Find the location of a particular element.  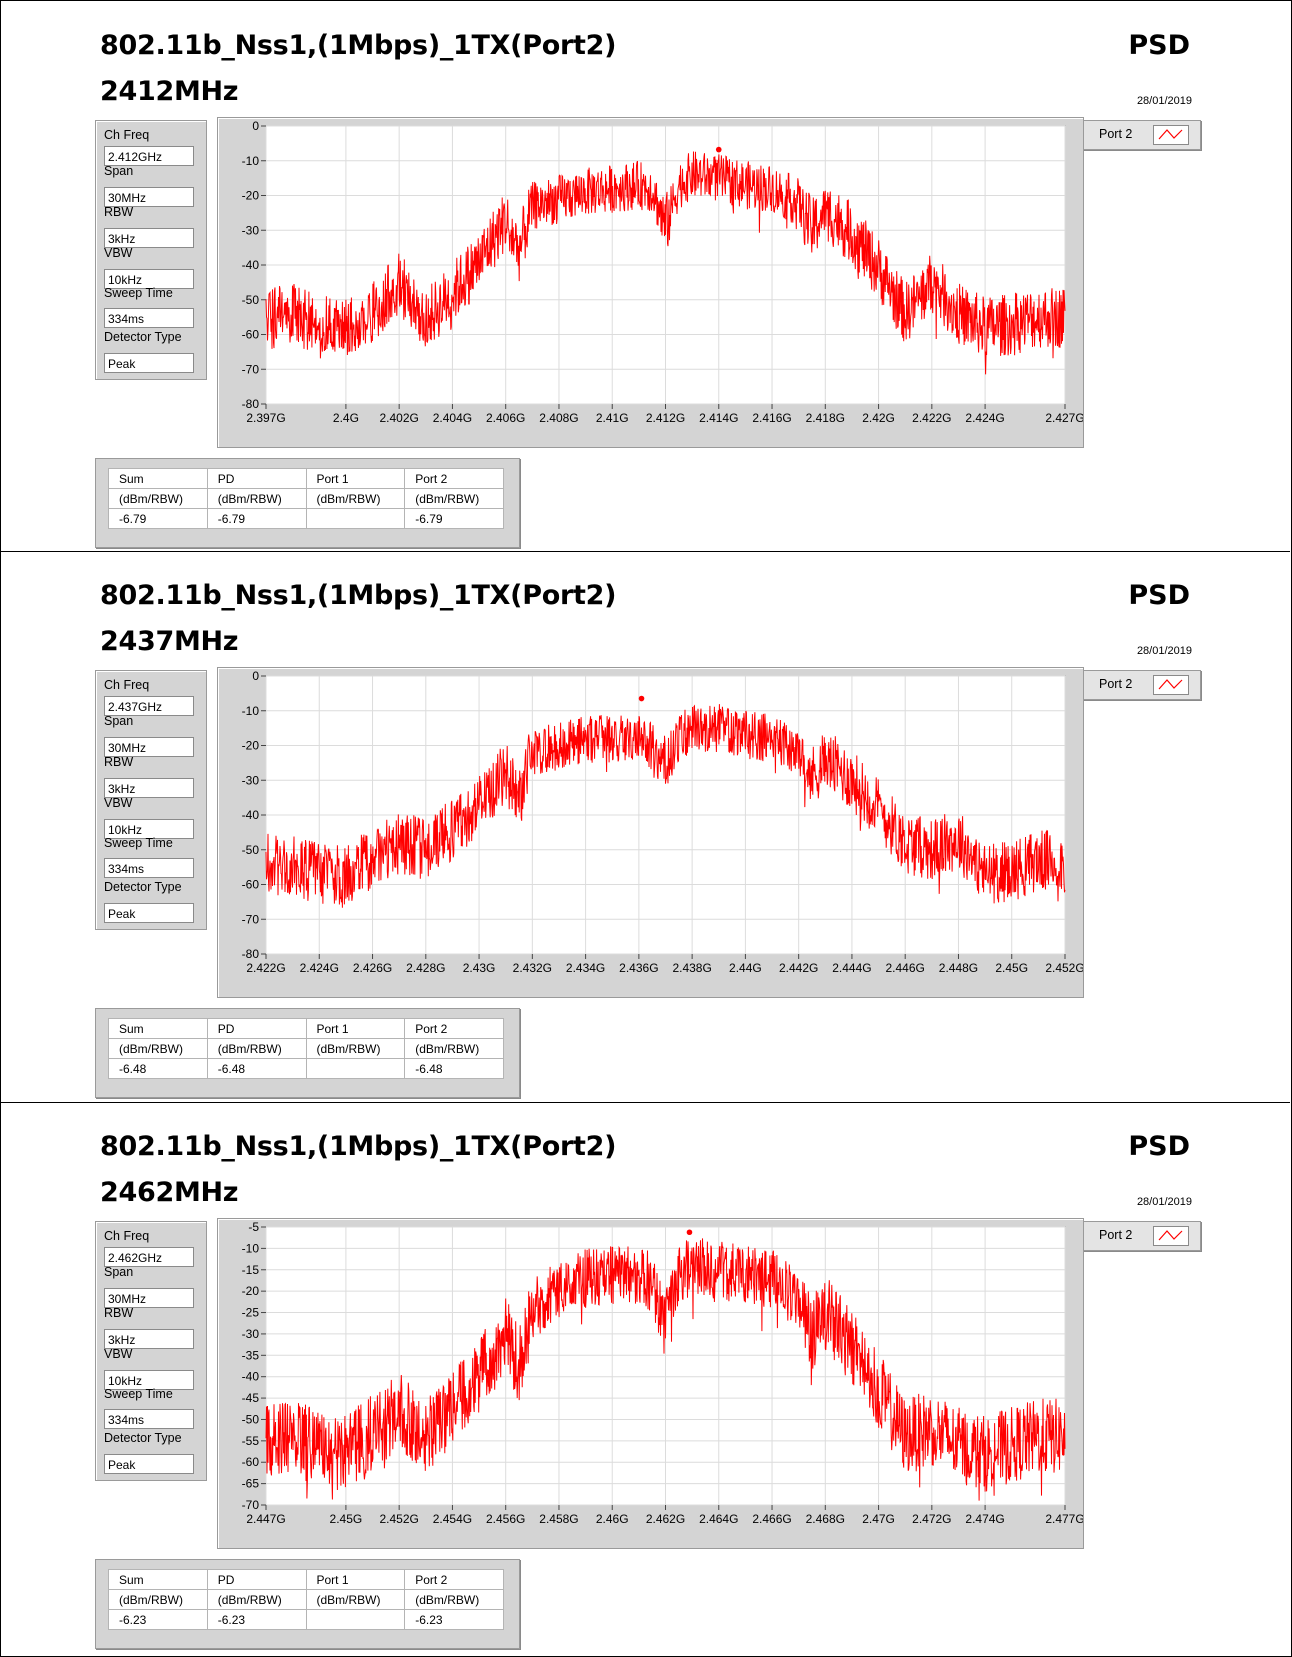

ch-freq-value: 2.412GHz is located at coordinates (149, 156).